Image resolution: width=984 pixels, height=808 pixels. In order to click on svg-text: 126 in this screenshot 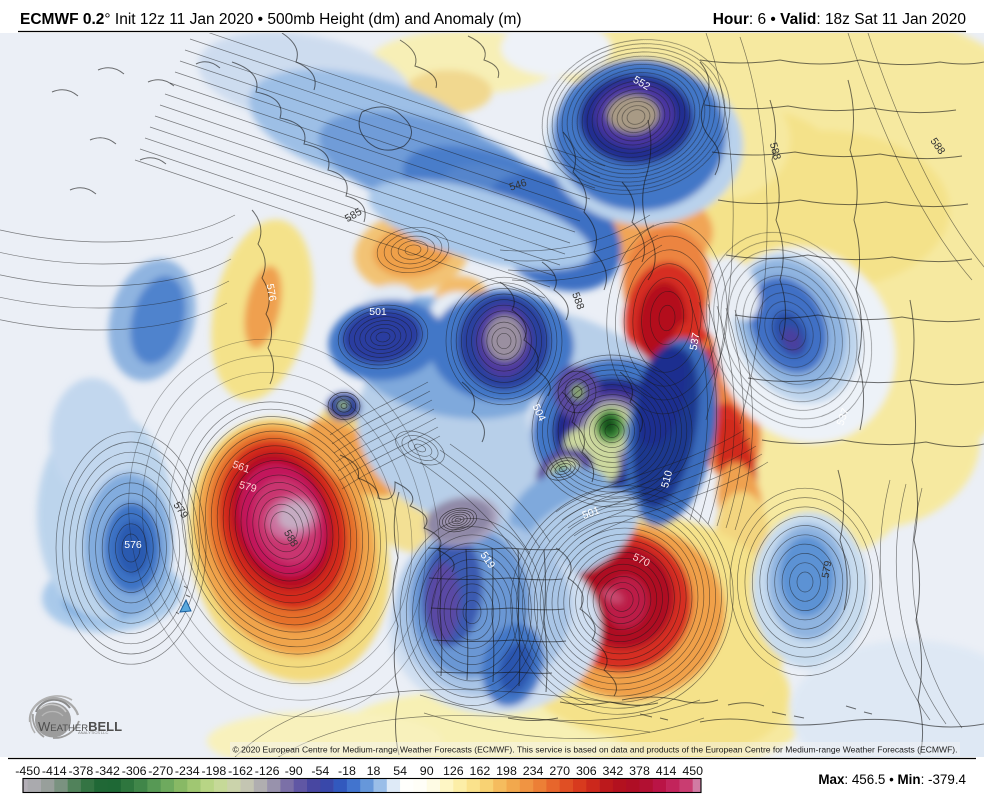, I will do `click(453, 771)`.